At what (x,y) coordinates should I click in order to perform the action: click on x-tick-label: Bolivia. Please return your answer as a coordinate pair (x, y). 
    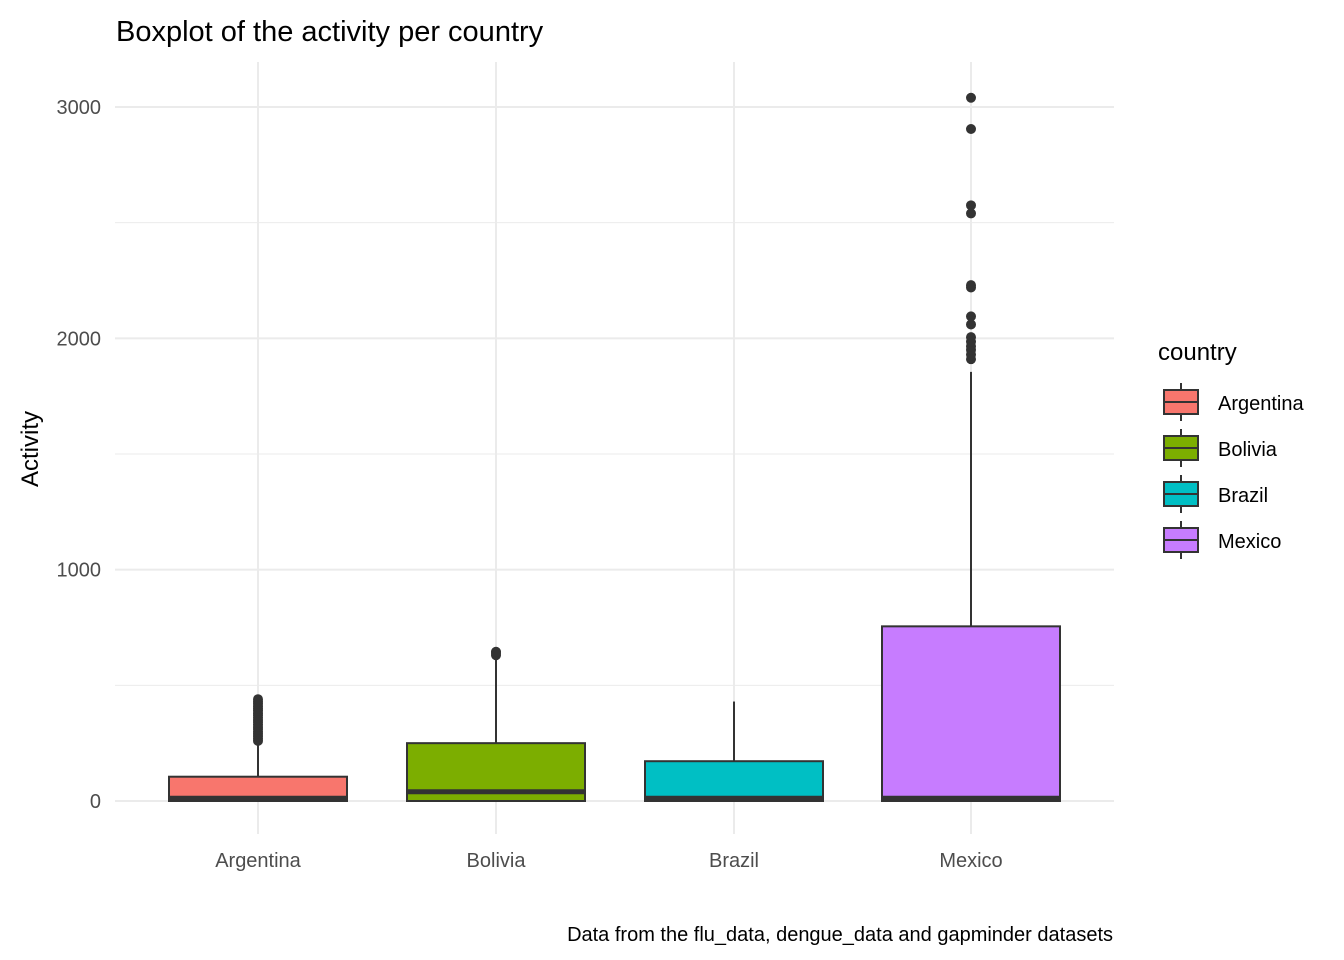
    Looking at the image, I should click on (497, 861).